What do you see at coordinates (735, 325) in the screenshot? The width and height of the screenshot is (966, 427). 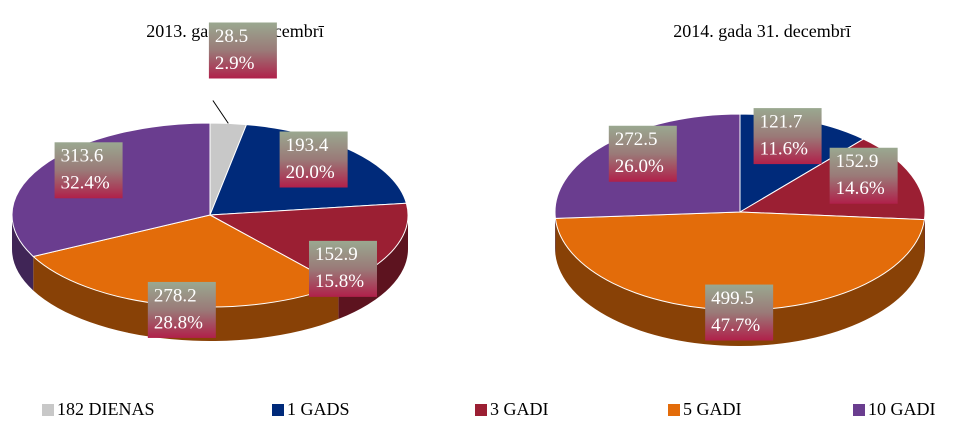 I see `data-label-percent: 47.7%` at bounding box center [735, 325].